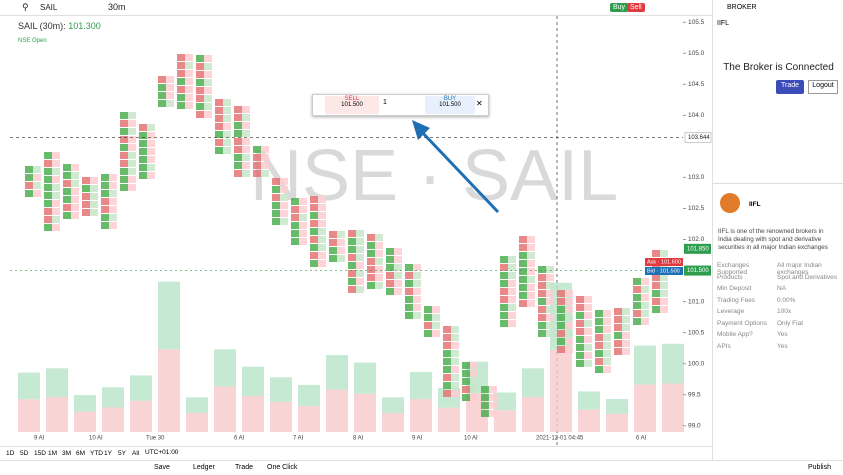 Image resolution: width=843 pixels, height=475 pixels. I want to click on range-button: 1M, so click(53, 453).